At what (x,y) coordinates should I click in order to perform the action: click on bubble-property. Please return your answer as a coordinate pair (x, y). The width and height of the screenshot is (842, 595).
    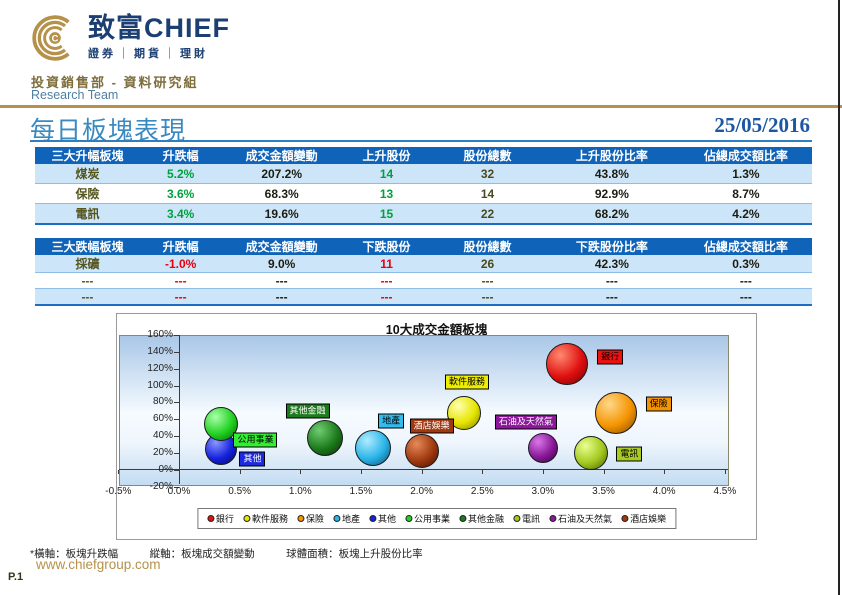
    Looking at the image, I should click on (373, 448).